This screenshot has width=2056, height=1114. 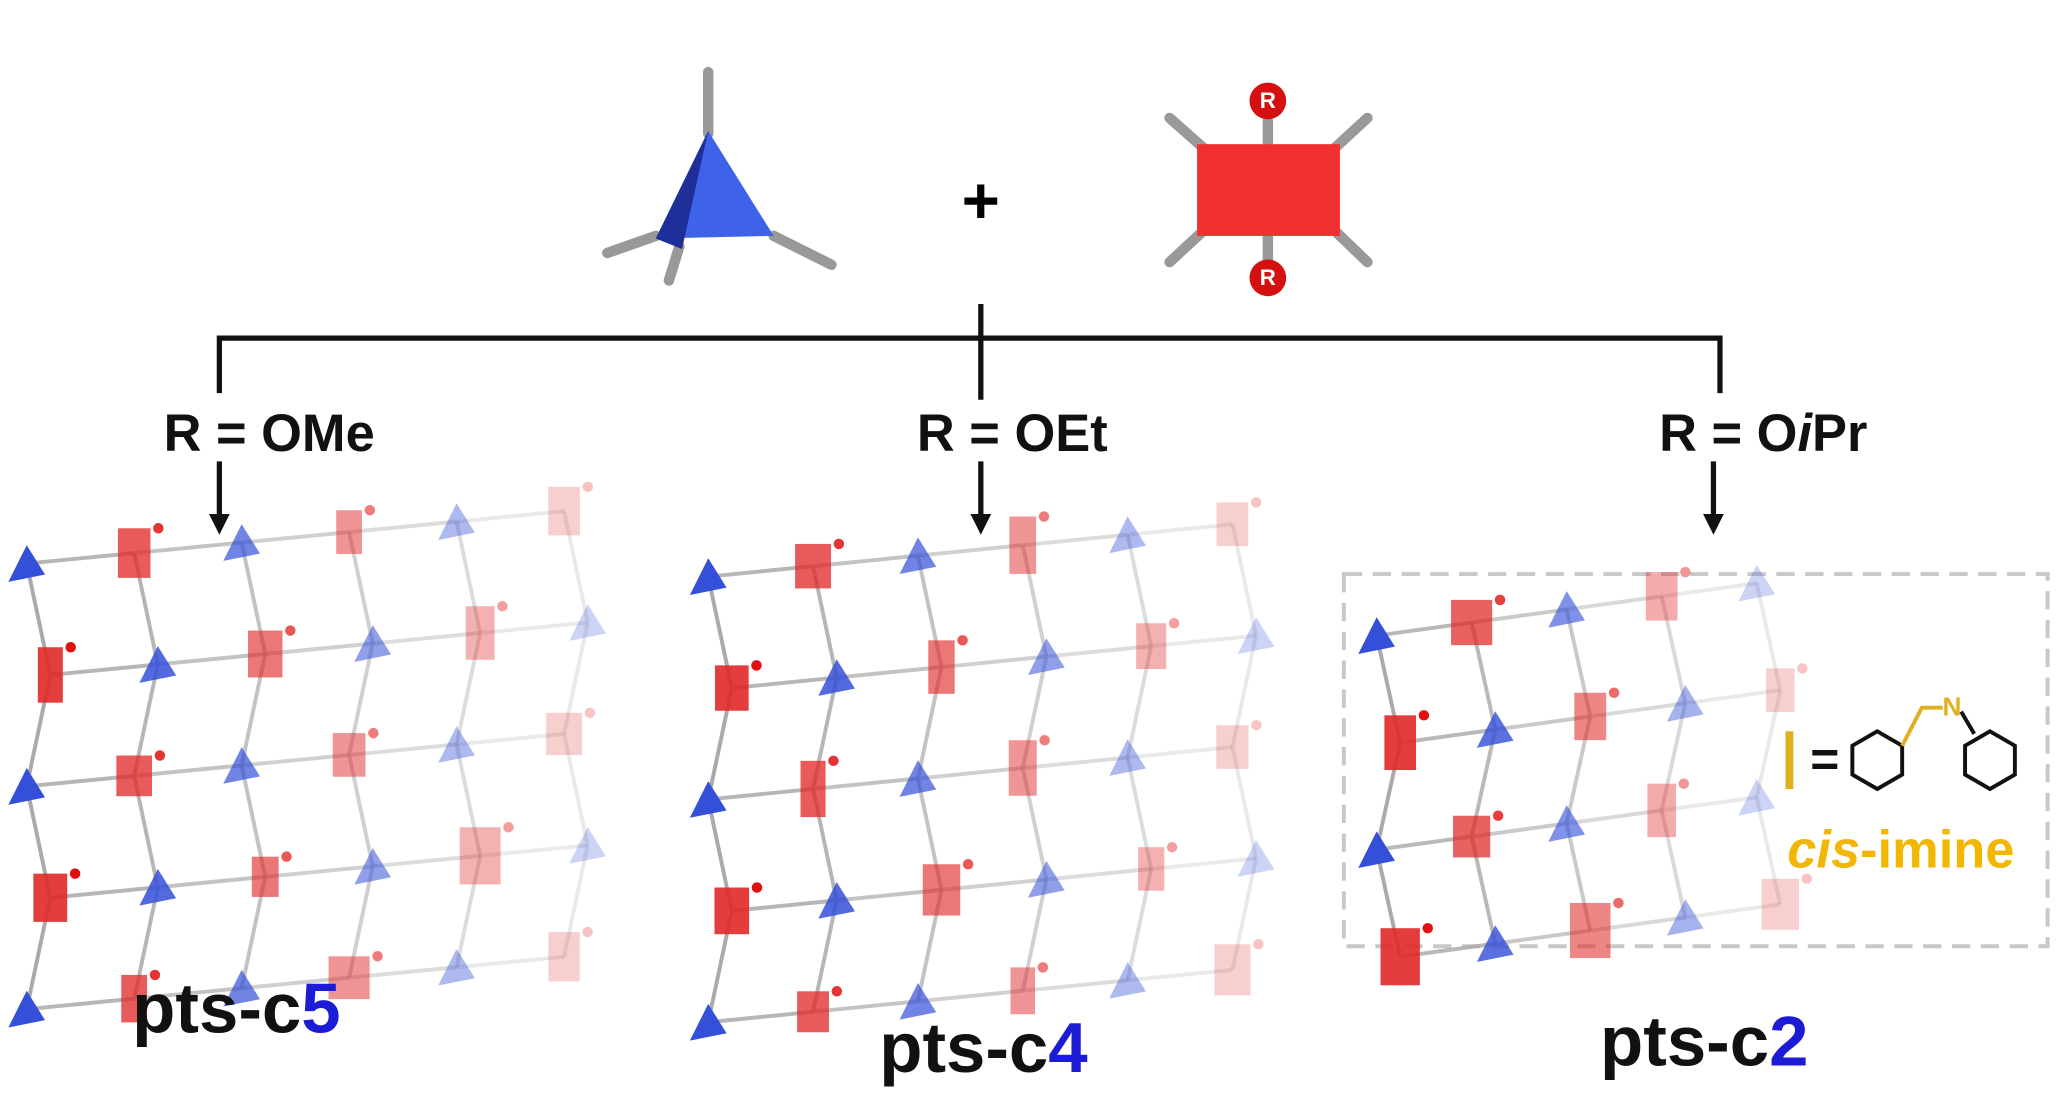 I want to click on product-label: pts-c2, so click(x=1704, y=1041).